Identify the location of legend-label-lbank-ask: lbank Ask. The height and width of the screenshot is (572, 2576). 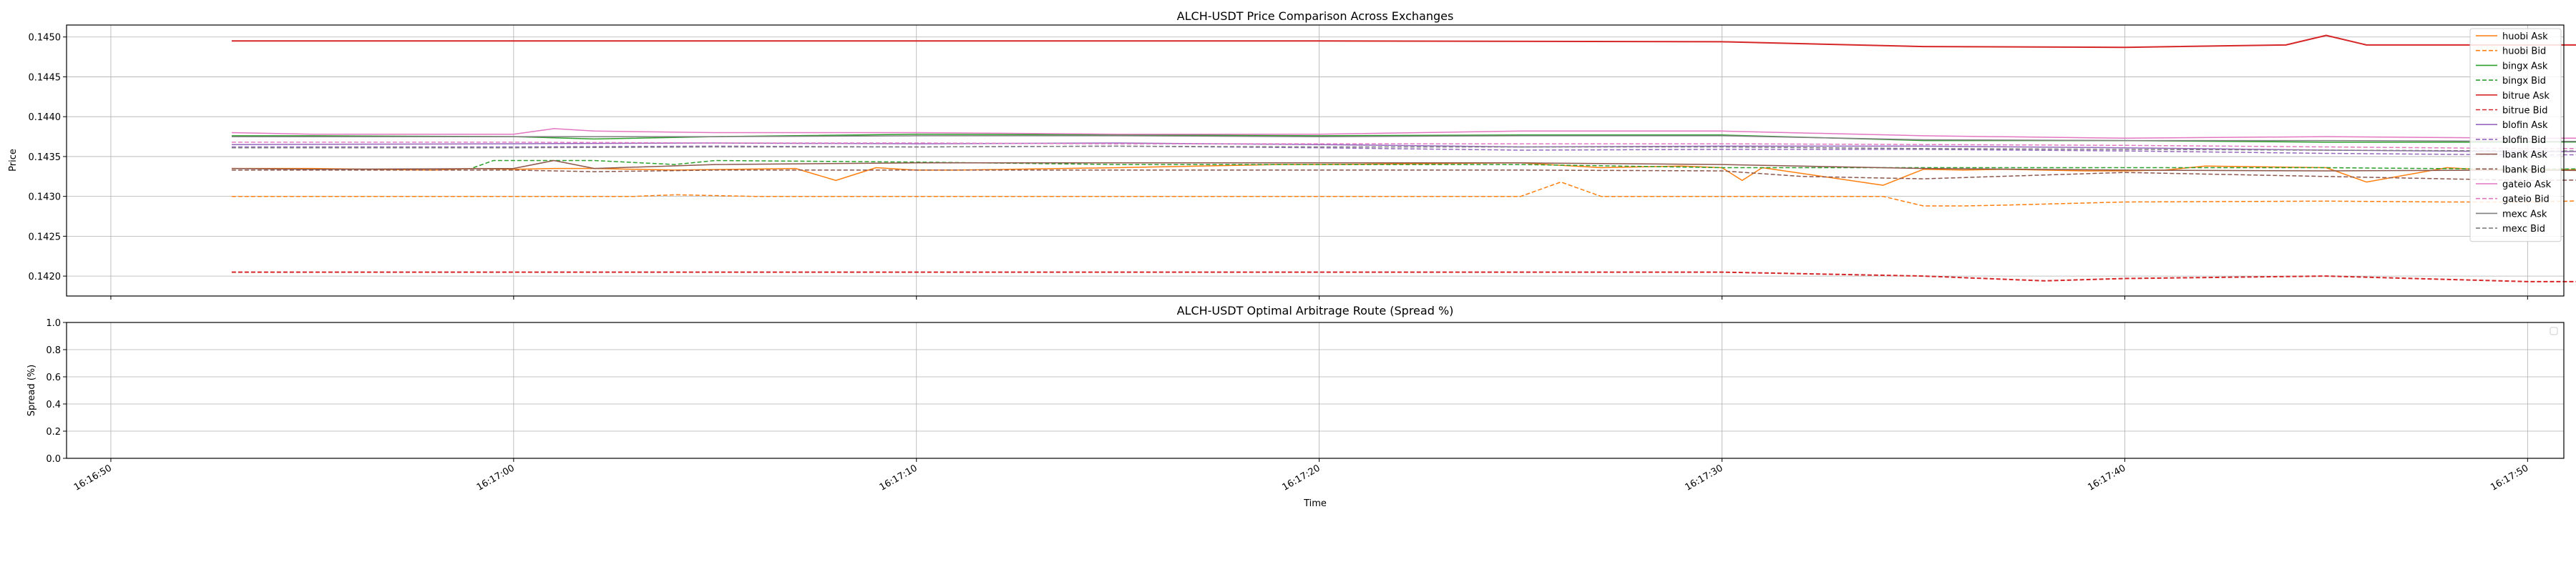
(2524, 155).